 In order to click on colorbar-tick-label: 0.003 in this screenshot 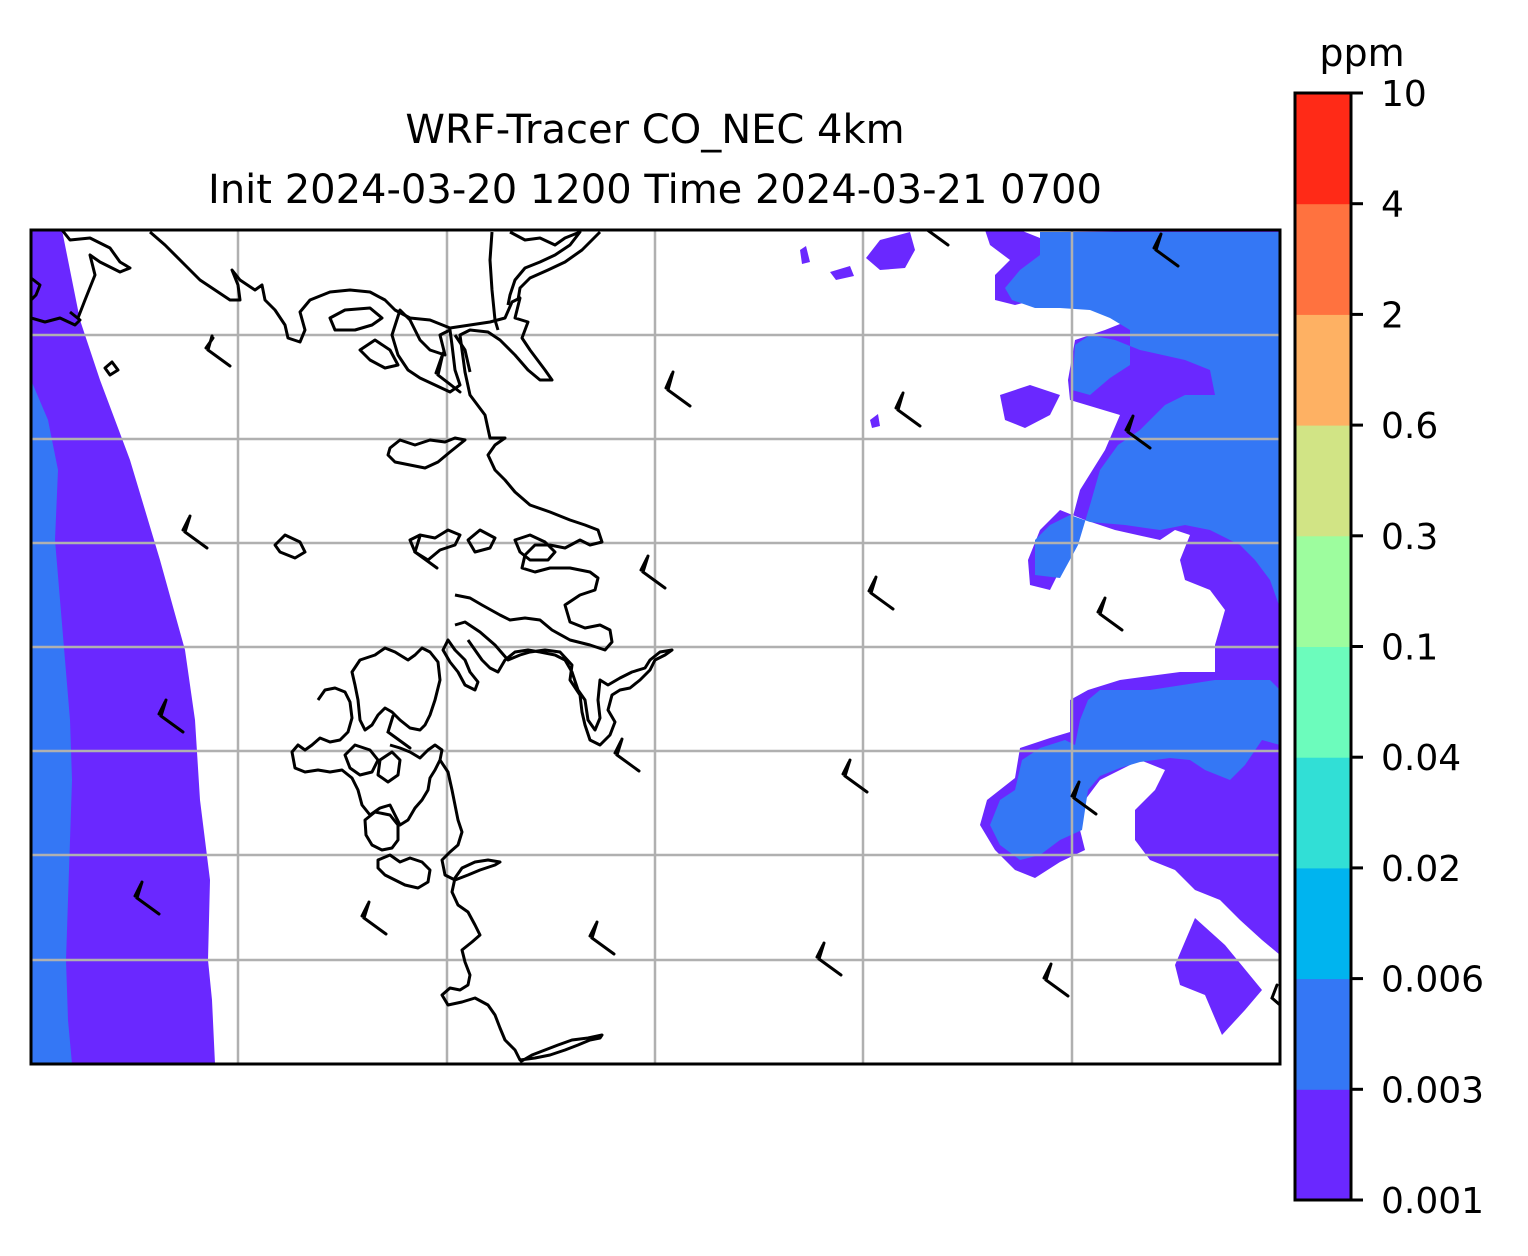, I will do `click(1432, 1090)`.